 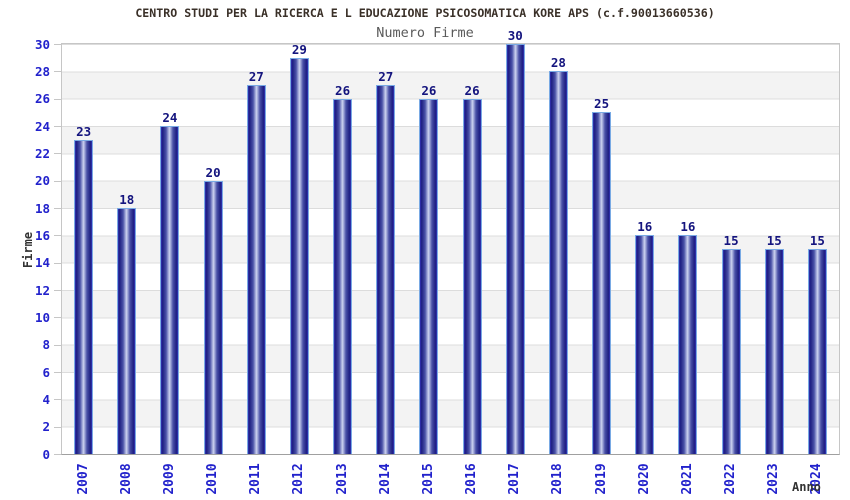 What do you see at coordinates (806, 487) in the screenshot?
I see `x-axis-title: Anno` at bounding box center [806, 487].